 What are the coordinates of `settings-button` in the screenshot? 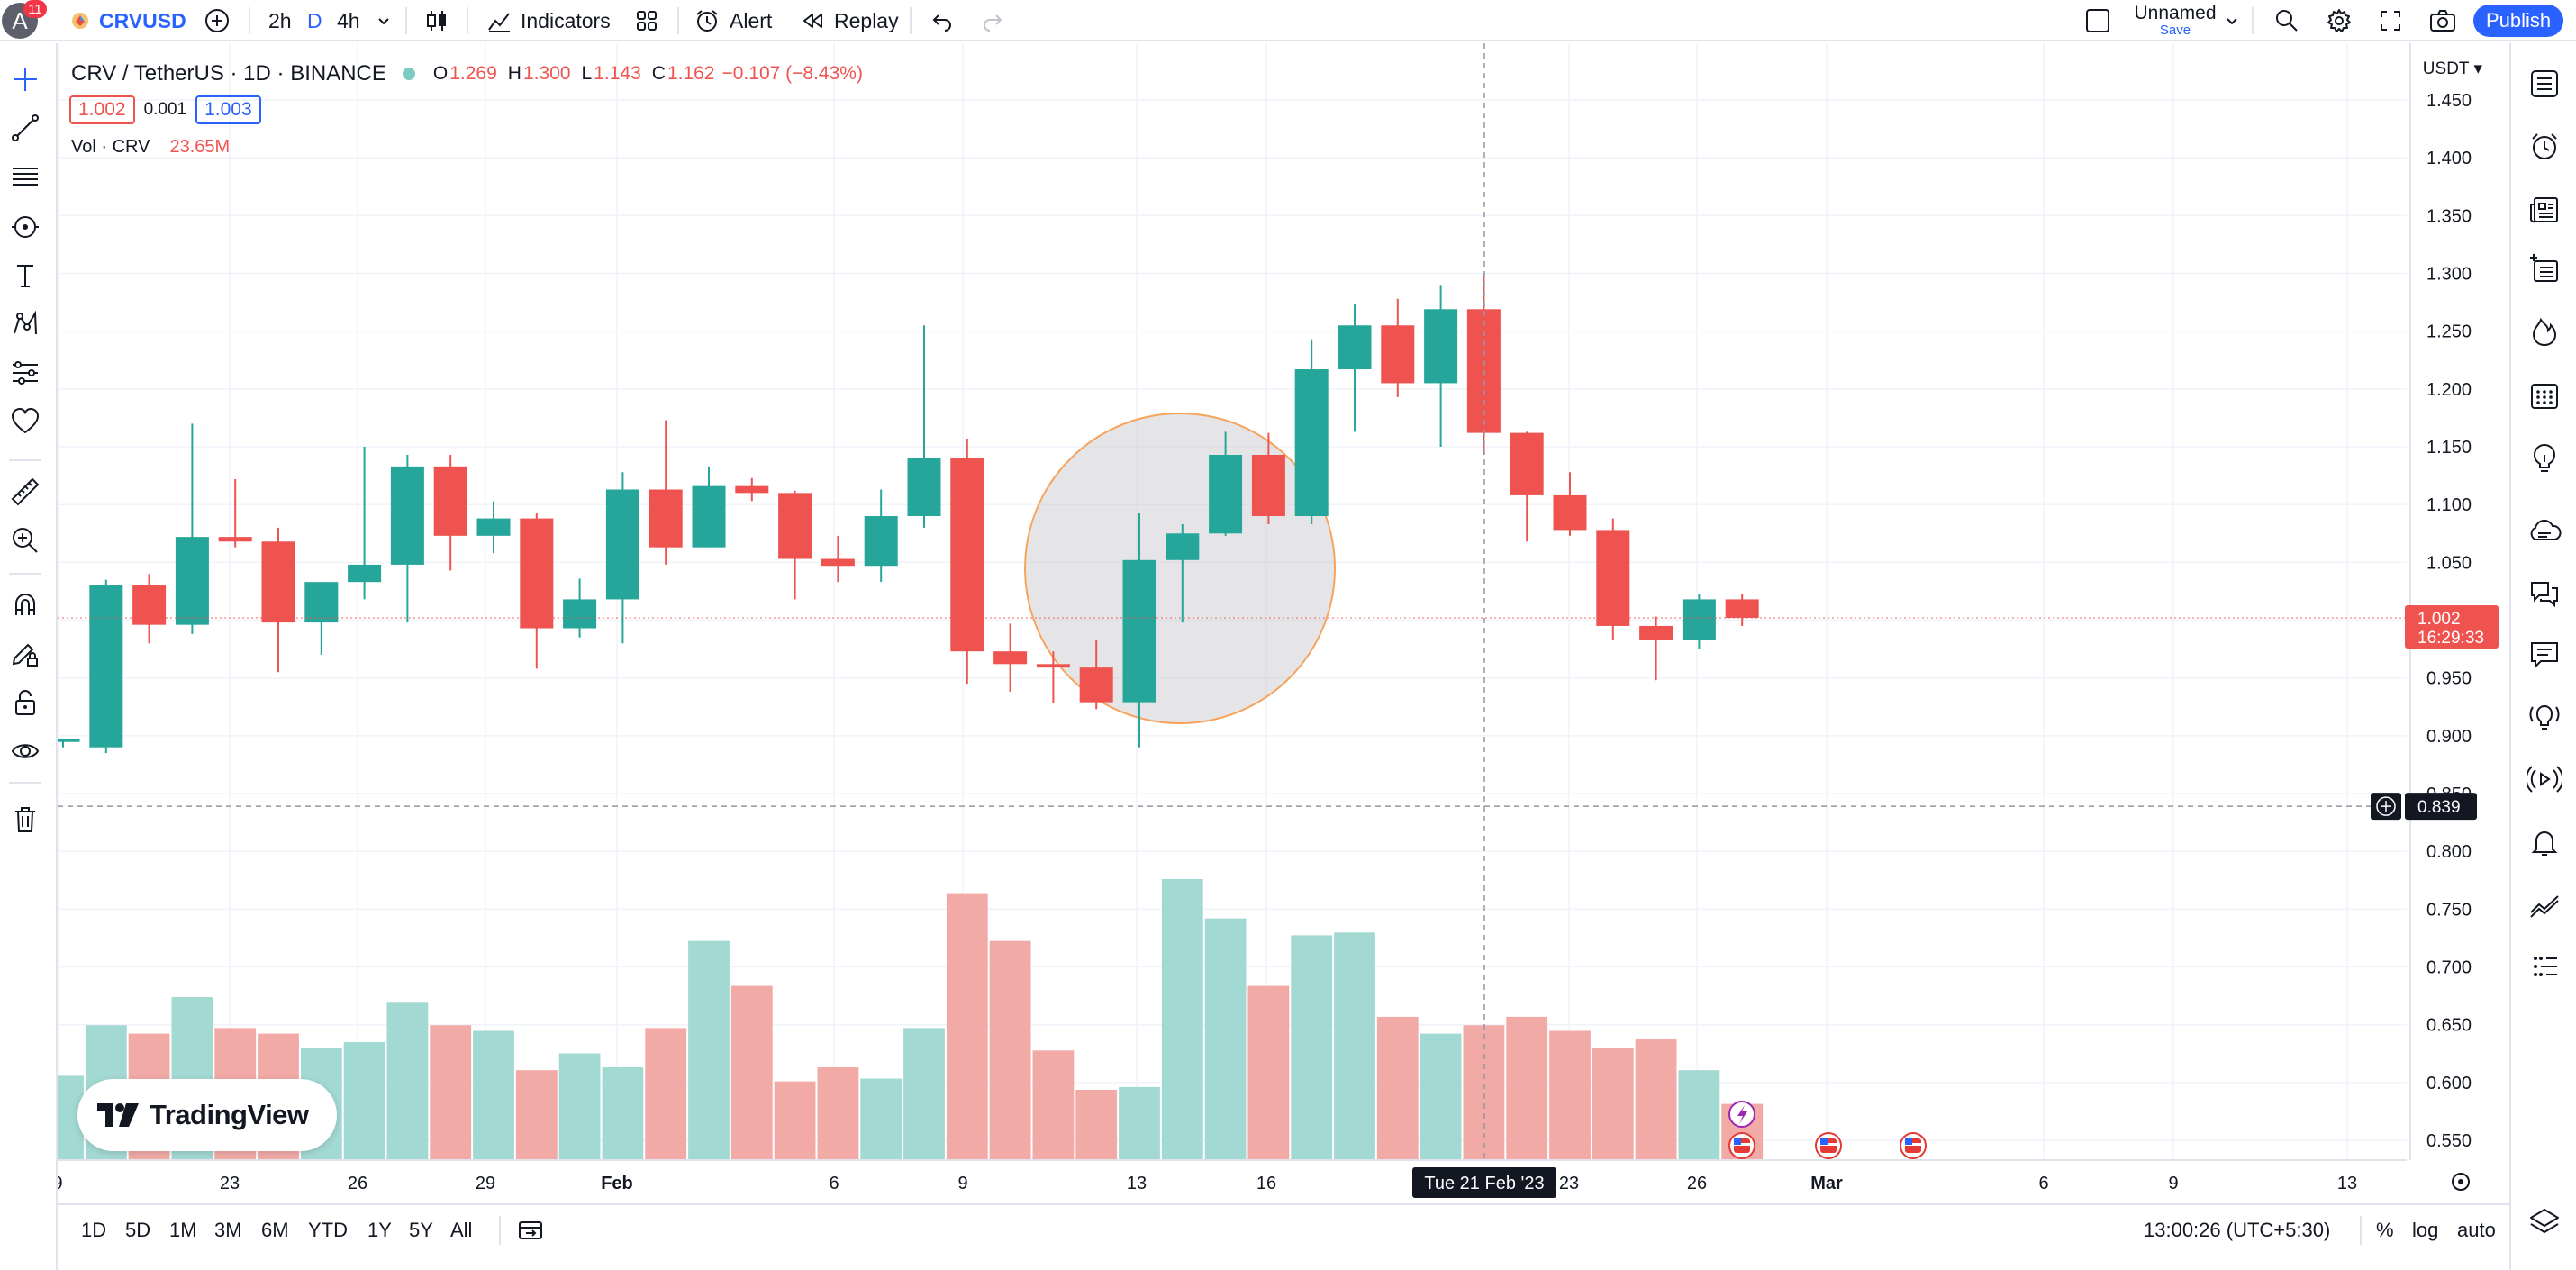 It's located at (2339, 20).